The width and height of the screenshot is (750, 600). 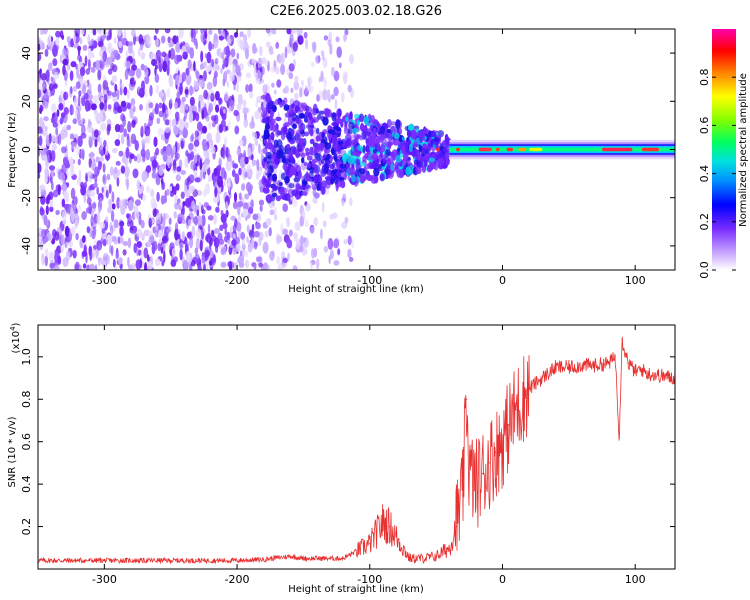 I want to click on spectrogram-x-tick-label: 100, so click(x=635, y=280).